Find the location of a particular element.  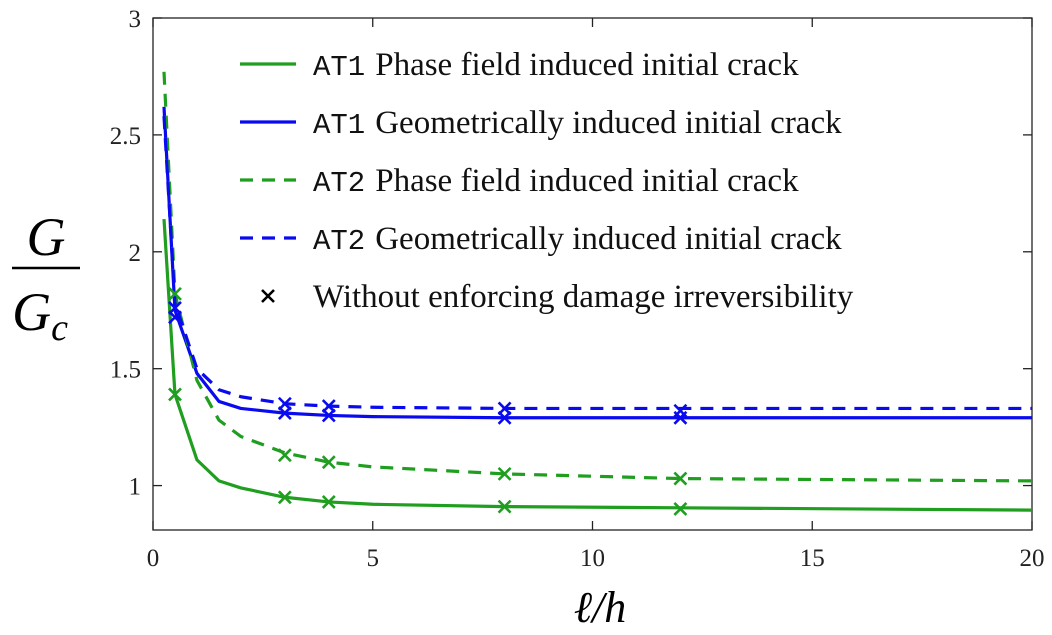

x-tick-label: 15 is located at coordinates (812, 558).